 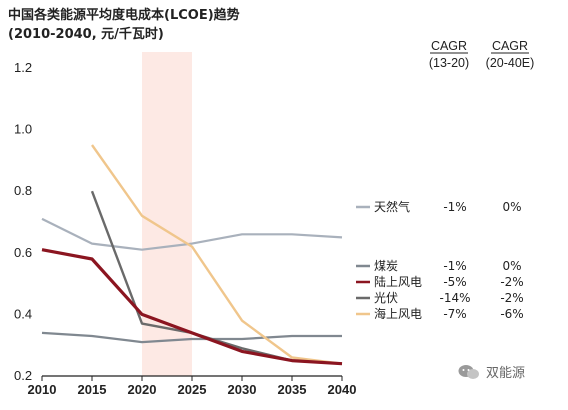 What do you see at coordinates (292, 389) in the screenshot?
I see `x-tick-label-2035: 2035` at bounding box center [292, 389].